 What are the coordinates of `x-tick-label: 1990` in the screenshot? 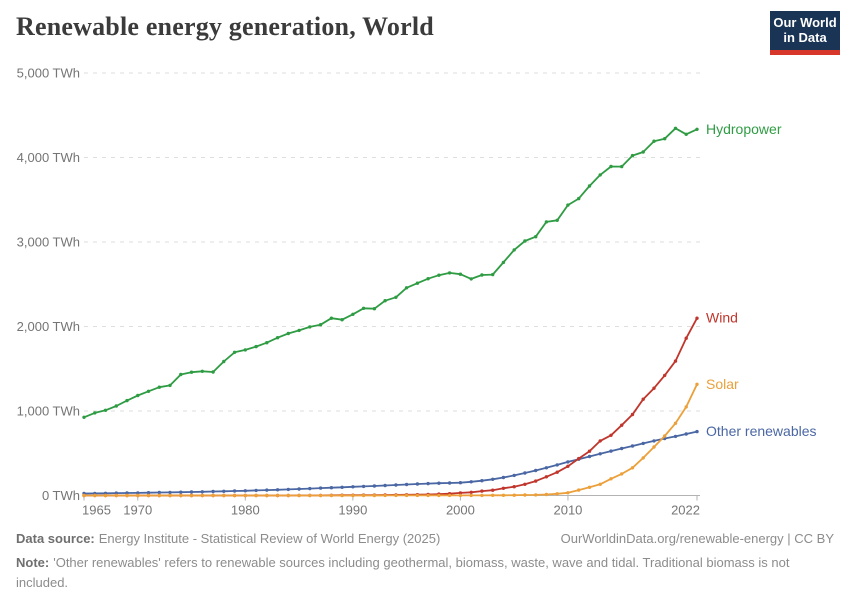 It's located at (352, 510).